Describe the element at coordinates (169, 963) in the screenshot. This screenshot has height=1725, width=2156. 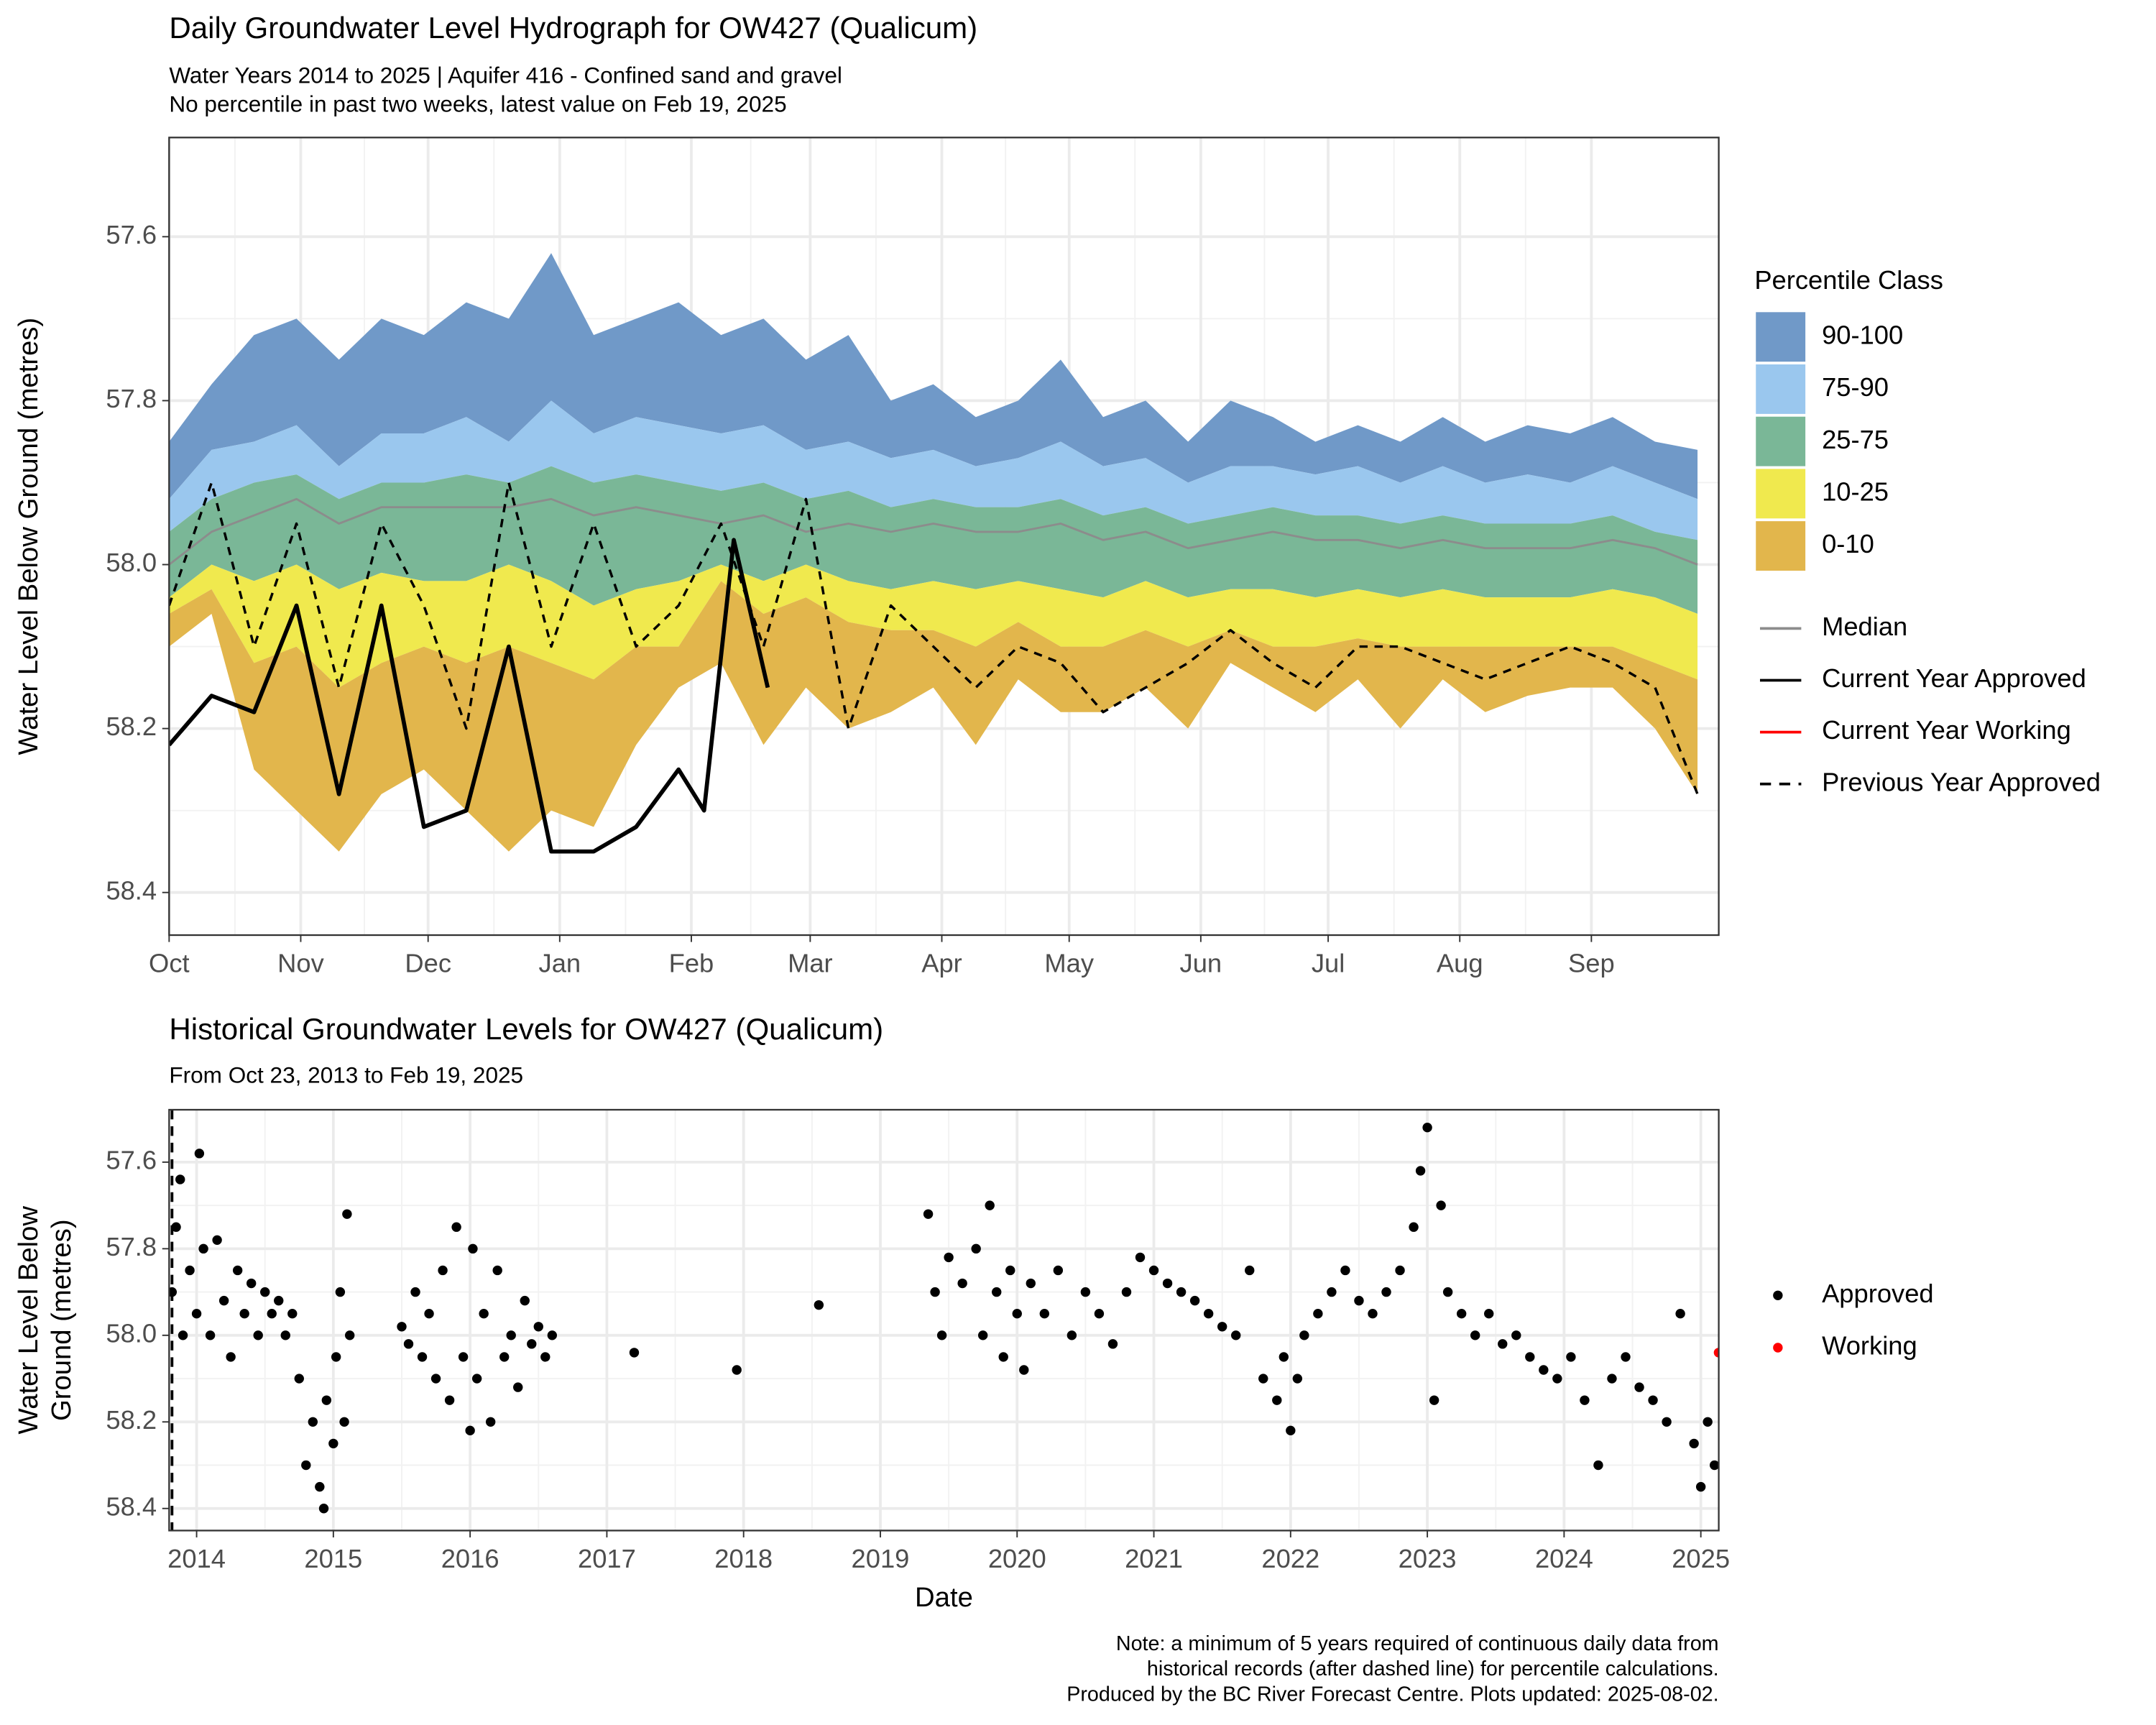
I see `x-tick-label: Oct` at that location.